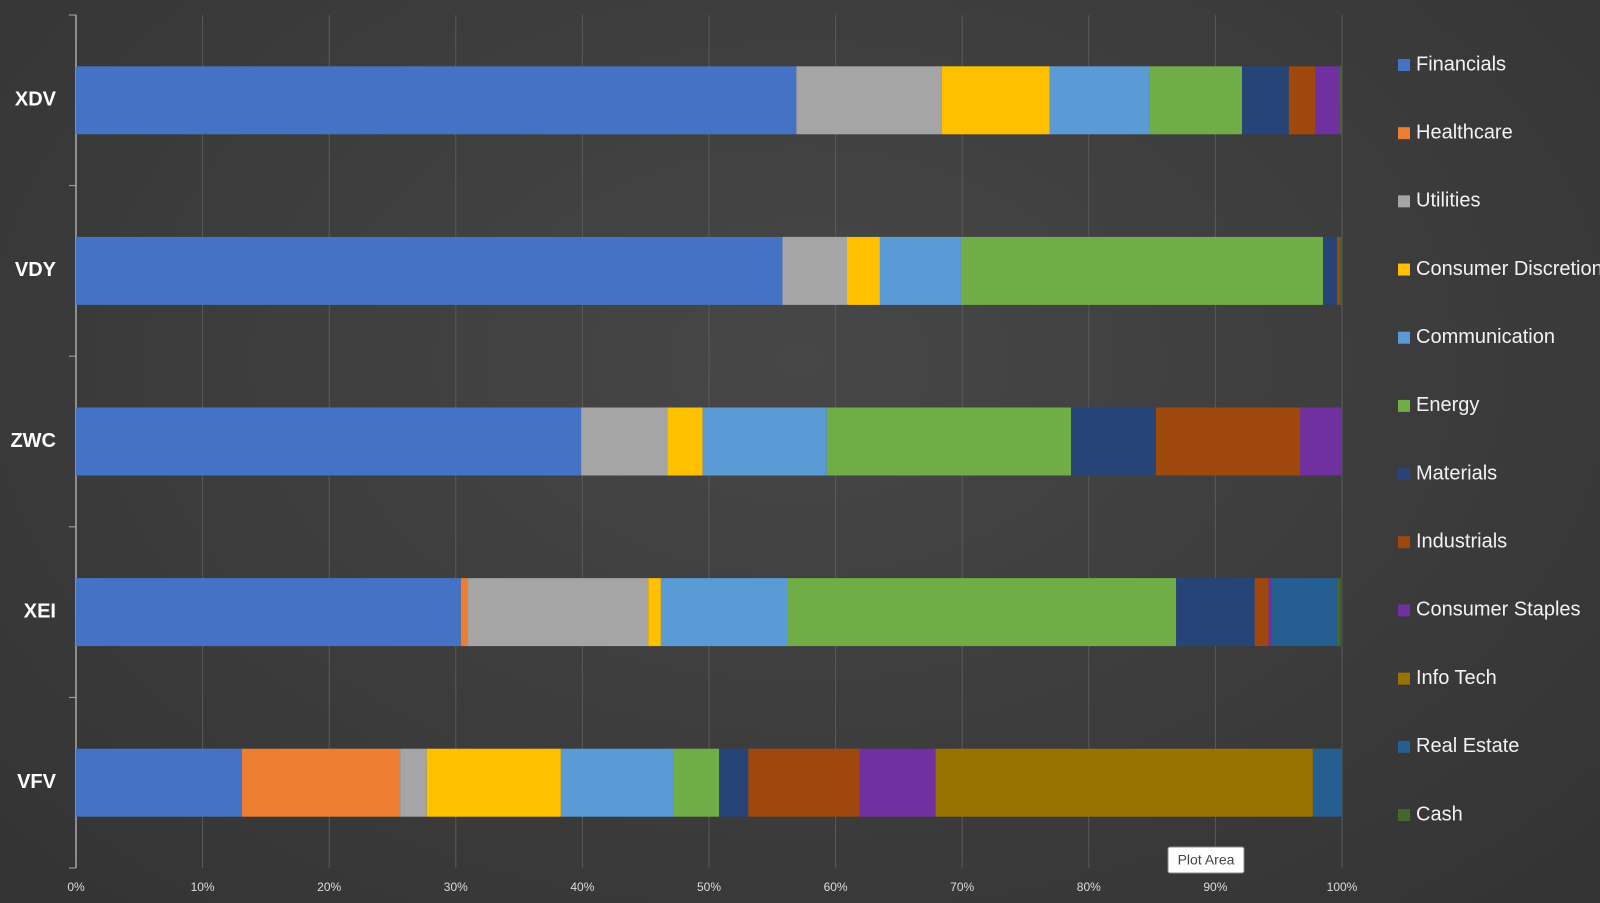 The height and width of the screenshot is (903, 1600). What do you see at coordinates (1342, 887) in the screenshot?
I see `x-tick-label: 100%` at bounding box center [1342, 887].